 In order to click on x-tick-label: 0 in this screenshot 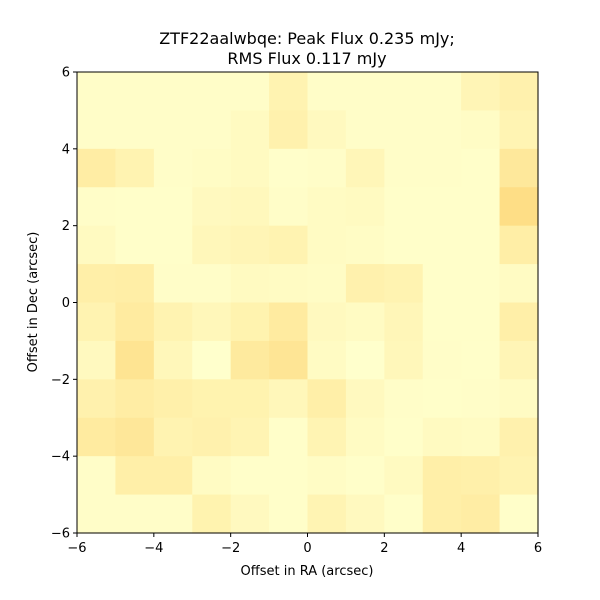, I will do `click(307, 548)`.